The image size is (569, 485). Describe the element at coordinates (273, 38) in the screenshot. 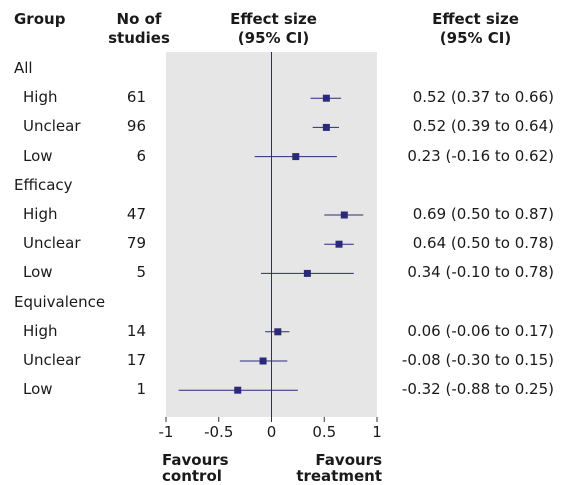

I see `effect-size-plot-header-line2: (95% CI)` at that location.